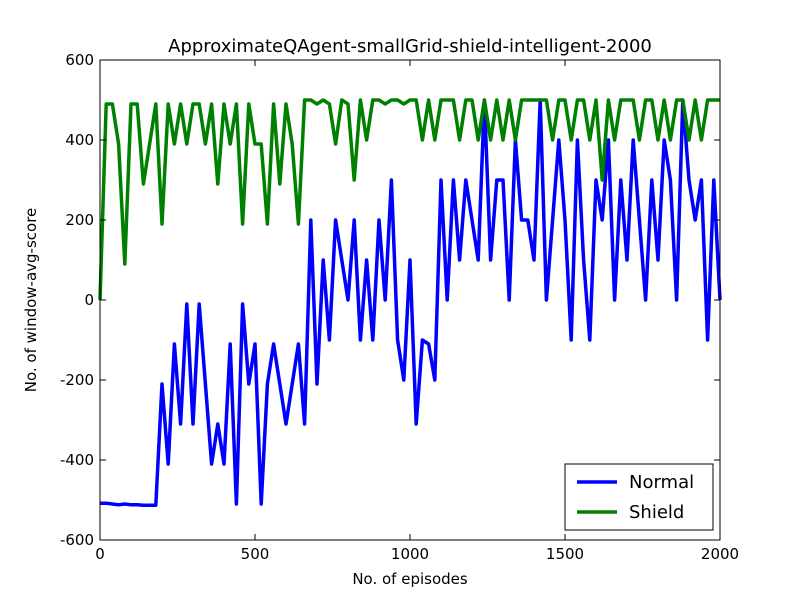 The height and width of the screenshot is (604, 800). What do you see at coordinates (661, 482) in the screenshot?
I see `legend-label: Normal` at bounding box center [661, 482].